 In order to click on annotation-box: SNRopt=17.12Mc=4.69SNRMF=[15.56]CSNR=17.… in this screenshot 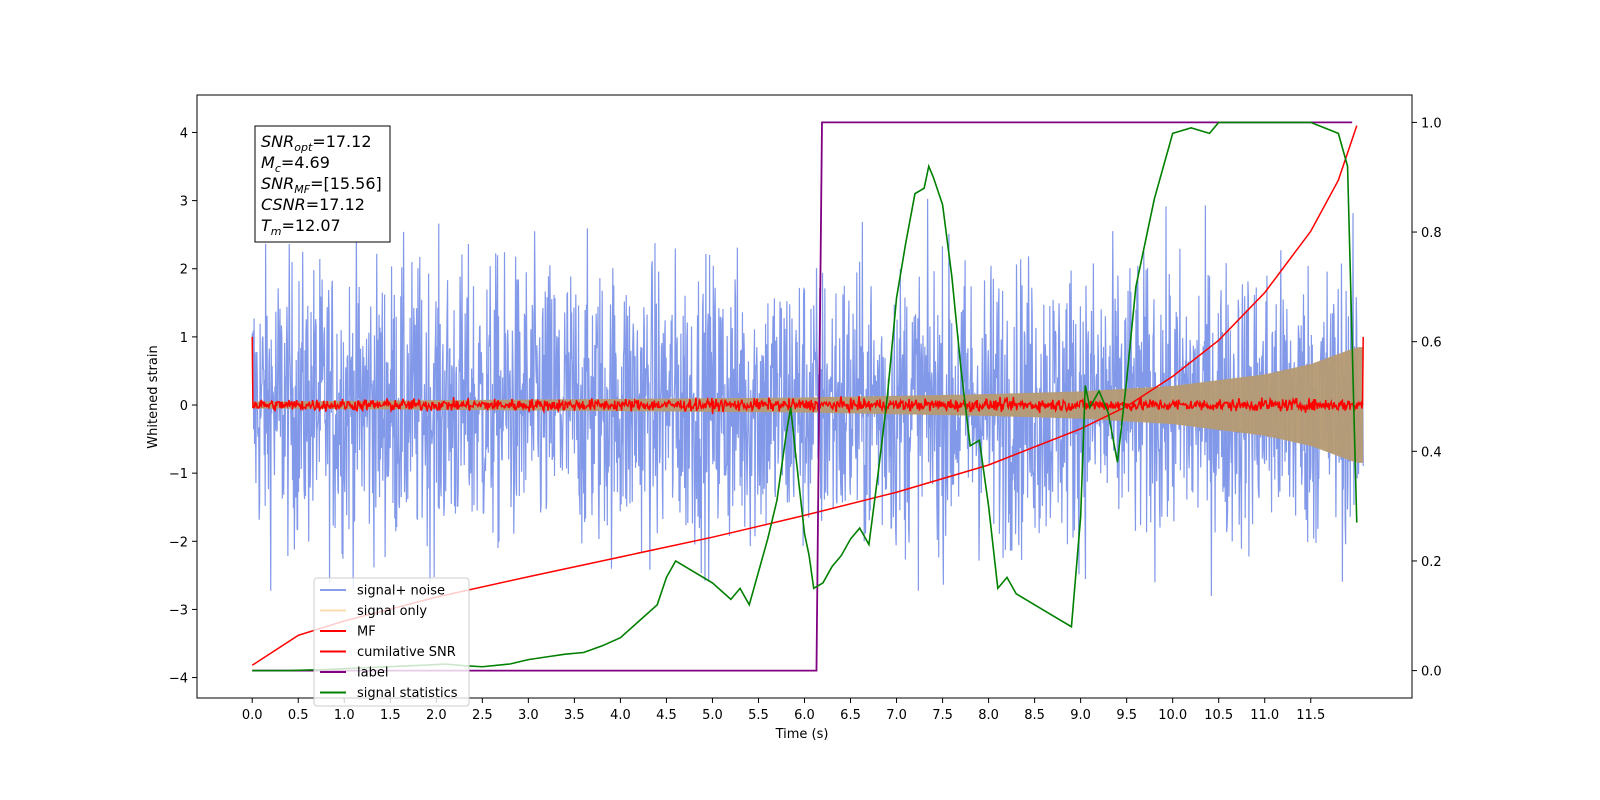, I will do `click(322, 184)`.